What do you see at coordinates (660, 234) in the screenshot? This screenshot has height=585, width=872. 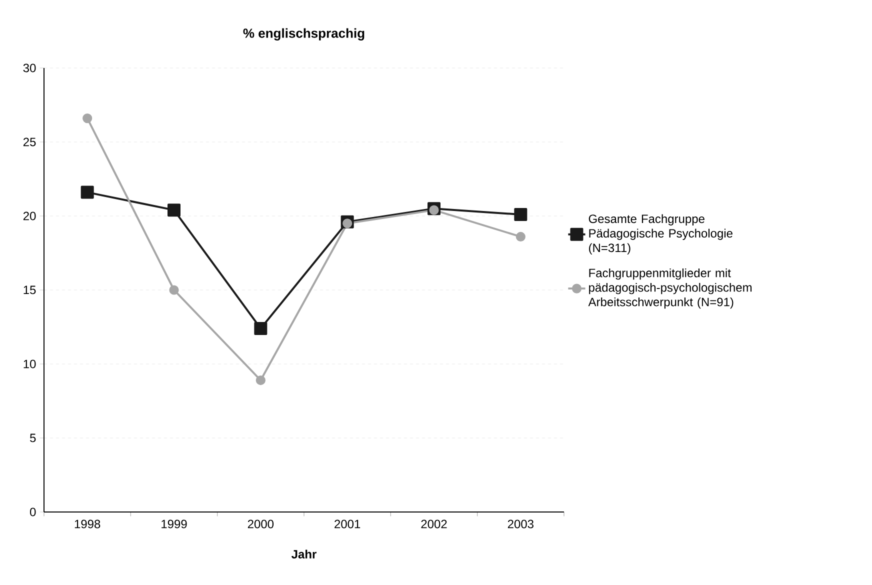 I see `legend-label: Gesamte Fachgruppe Pädagogische Psychologie (N=311)` at bounding box center [660, 234].